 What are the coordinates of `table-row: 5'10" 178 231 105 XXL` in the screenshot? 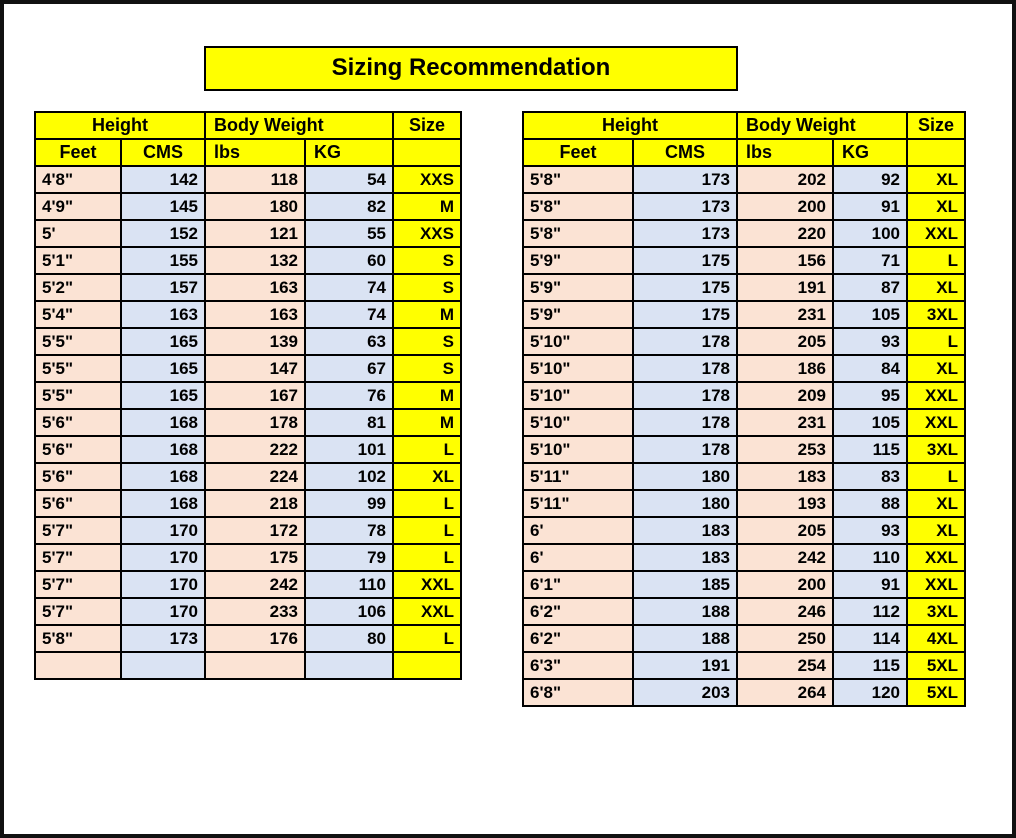 It's located at (744, 422).